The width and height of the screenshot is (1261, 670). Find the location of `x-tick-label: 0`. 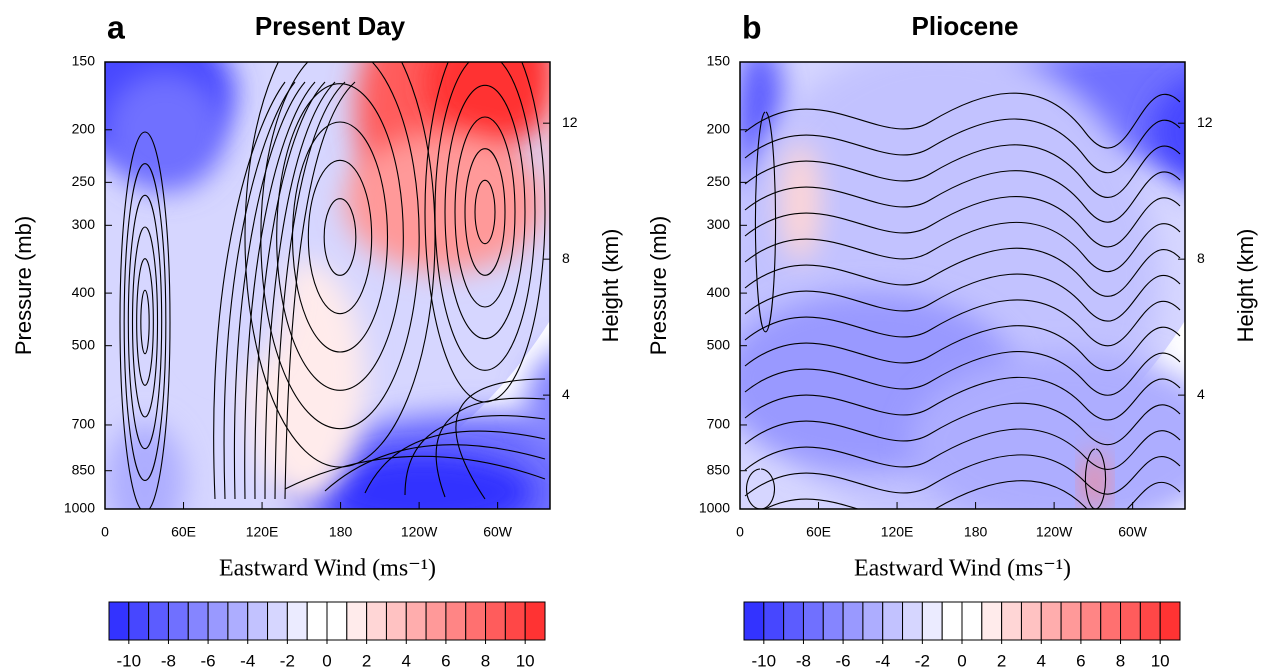

x-tick-label: 0 is located at coordinates (740, 532).